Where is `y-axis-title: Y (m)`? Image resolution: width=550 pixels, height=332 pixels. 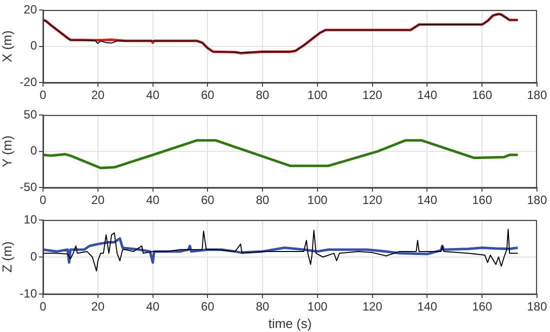 y-axis-title: Y (m) is located at coordinates (7, 152).